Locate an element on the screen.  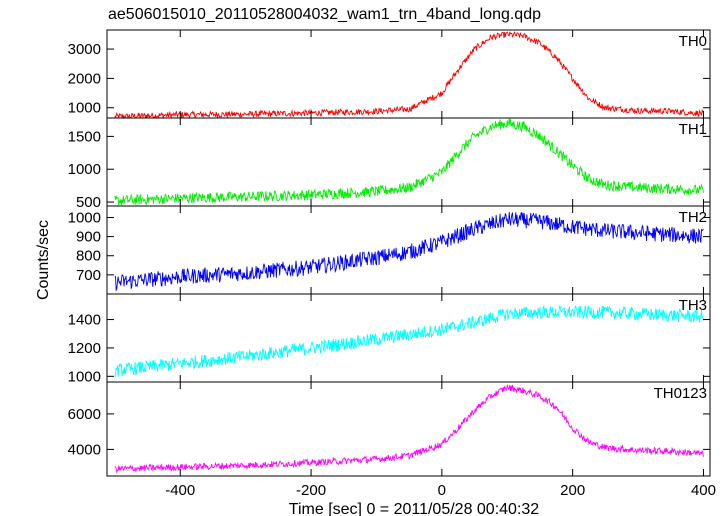
y-axis-label: Counts/sec is located at coordinates (43, 260).